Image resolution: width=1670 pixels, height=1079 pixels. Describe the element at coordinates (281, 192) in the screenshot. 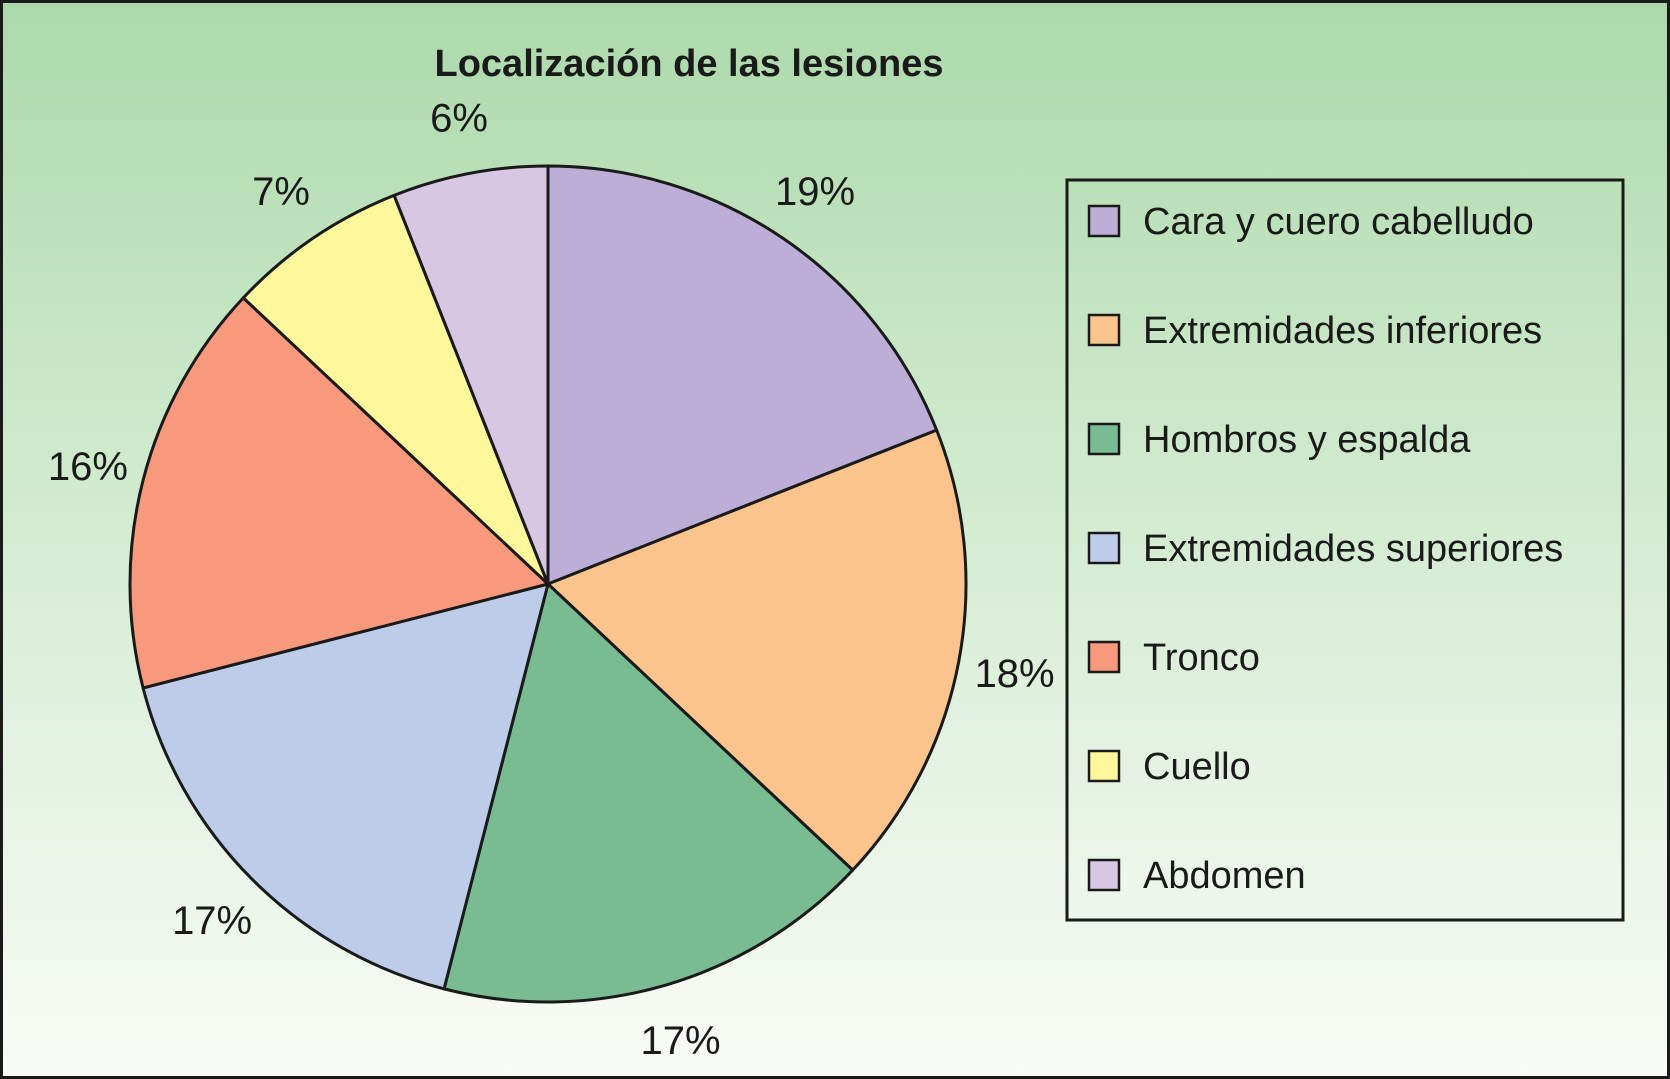

I see `pie-value-label-6: 7%` at that location.